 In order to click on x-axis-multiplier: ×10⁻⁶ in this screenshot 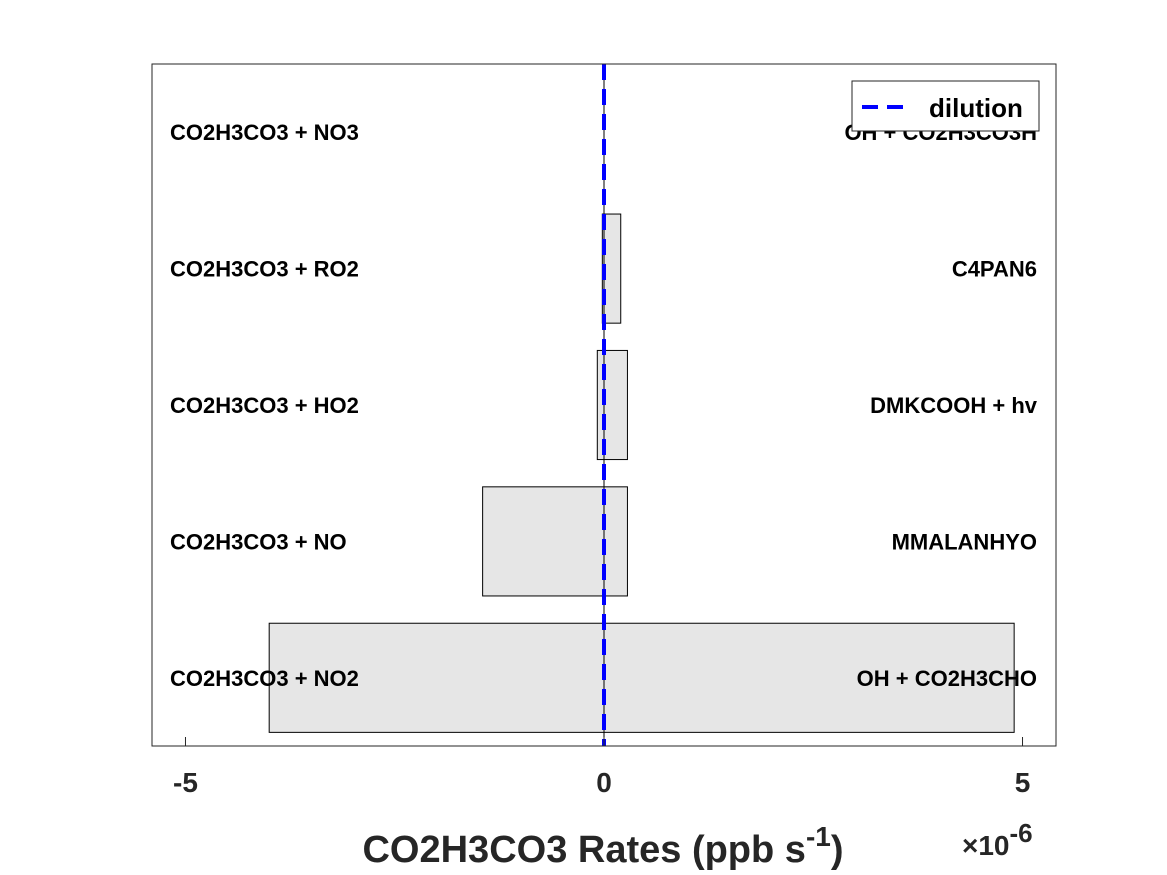, I will do `click(997, 839)`.